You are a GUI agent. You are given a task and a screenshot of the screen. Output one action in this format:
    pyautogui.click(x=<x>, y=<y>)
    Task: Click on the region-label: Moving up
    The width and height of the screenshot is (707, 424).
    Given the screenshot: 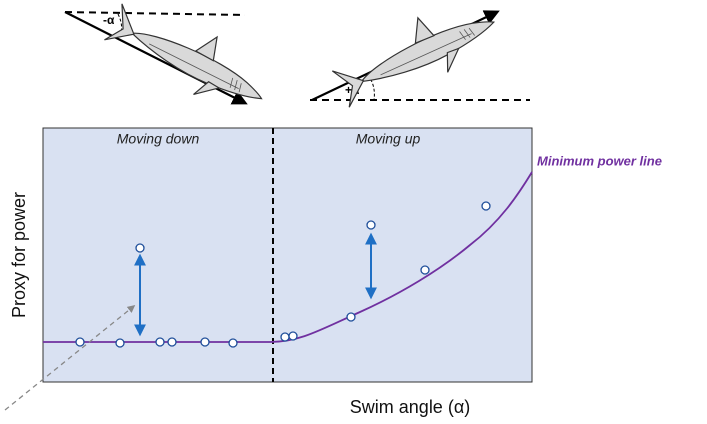 What is the action you would take?
    pyautogui.click(x=388, y=139)
    